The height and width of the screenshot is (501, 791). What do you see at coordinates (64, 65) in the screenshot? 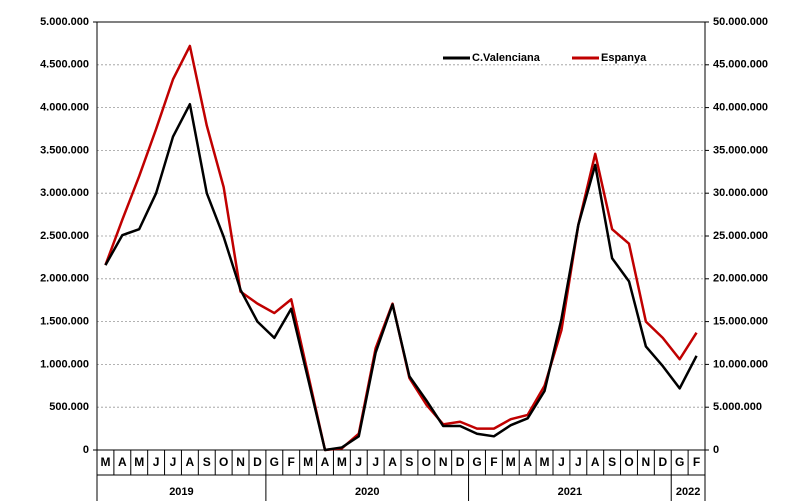
I see `y-tick-label: 4.500.000` at bounding box center [64, 65].